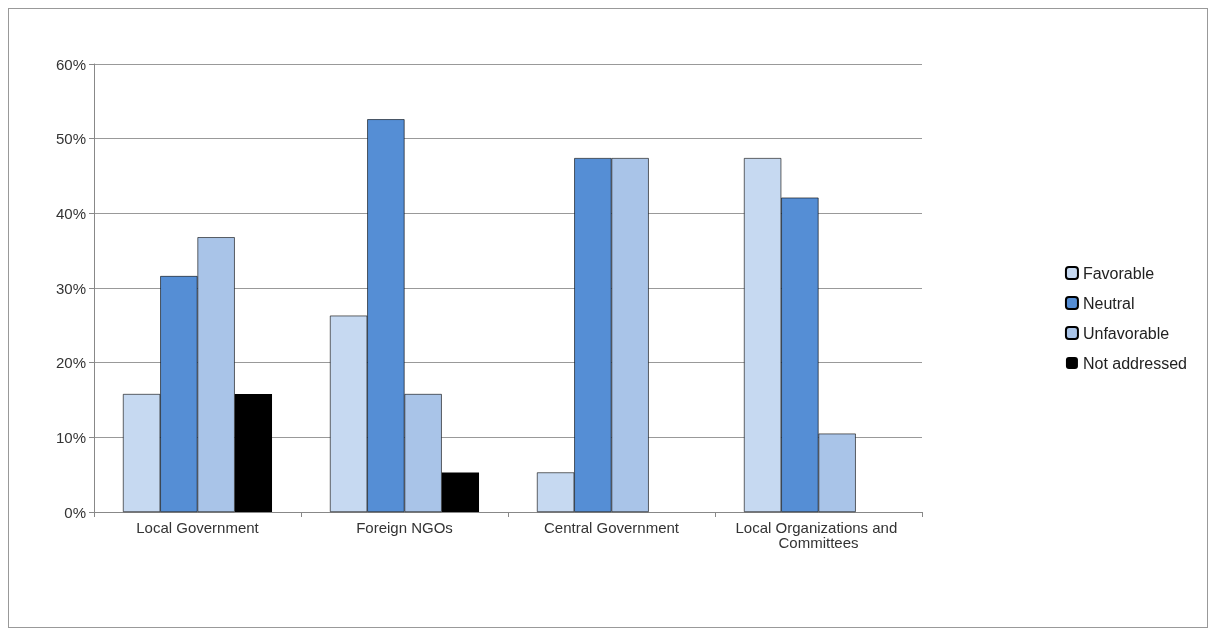  I want to click on y-tick-label: 10%, so click(70, 437).